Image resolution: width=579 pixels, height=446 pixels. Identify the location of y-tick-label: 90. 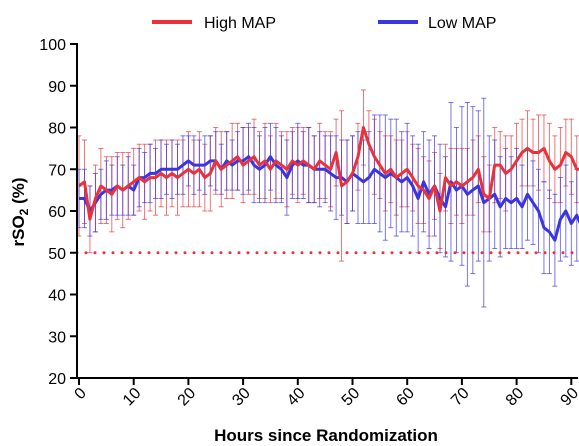
(57, 87).